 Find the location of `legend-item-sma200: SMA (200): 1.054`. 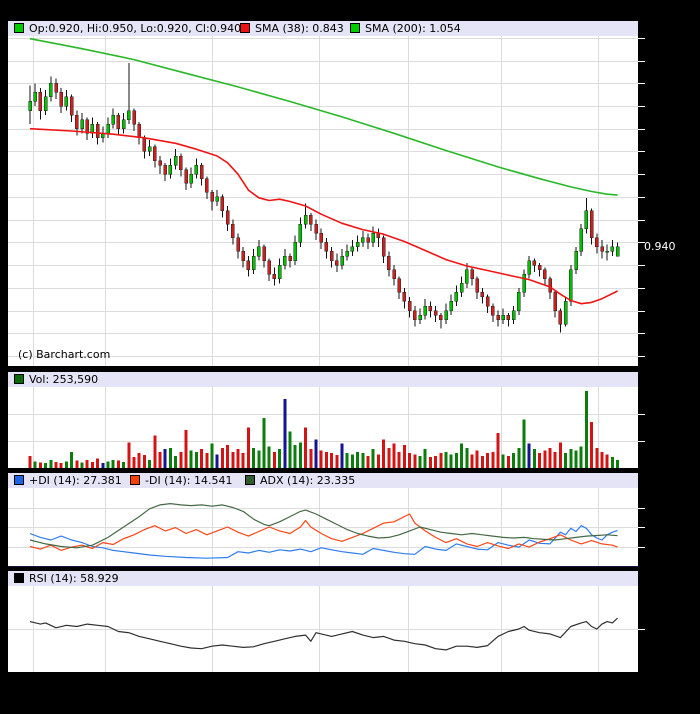

legend-item-sma200: SMA (200): 1.054 is located at coordinates (405, 28).